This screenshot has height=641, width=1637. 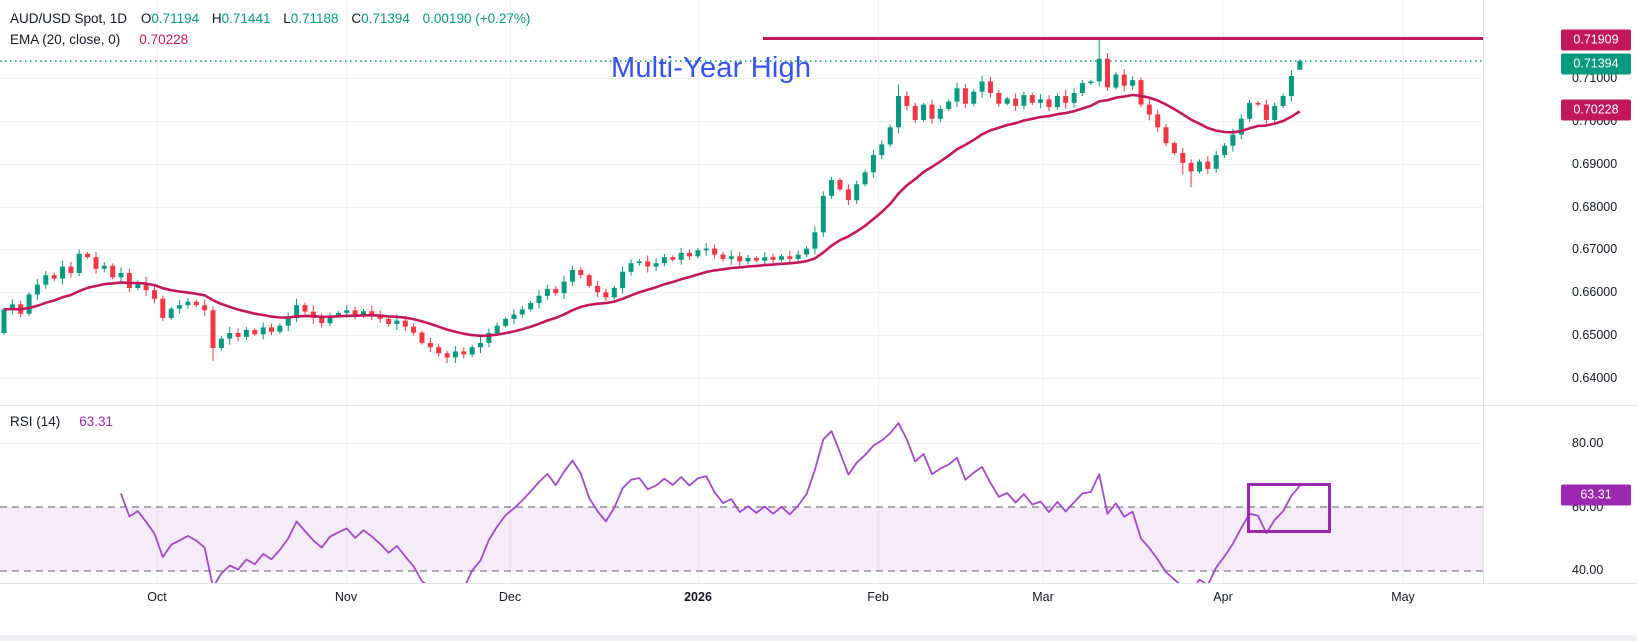 What do you see at coordinates (1223, 597) in the screenshot?
I see `time-axis-label-apr: Apr` at bounding box center [1223, 597].